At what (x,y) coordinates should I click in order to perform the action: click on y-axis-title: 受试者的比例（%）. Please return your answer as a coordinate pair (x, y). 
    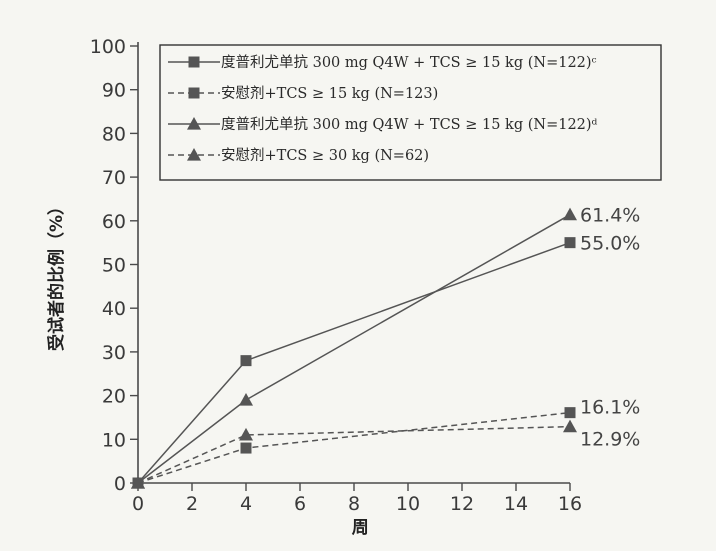
    Looking at the image, I should click on (56, 274).